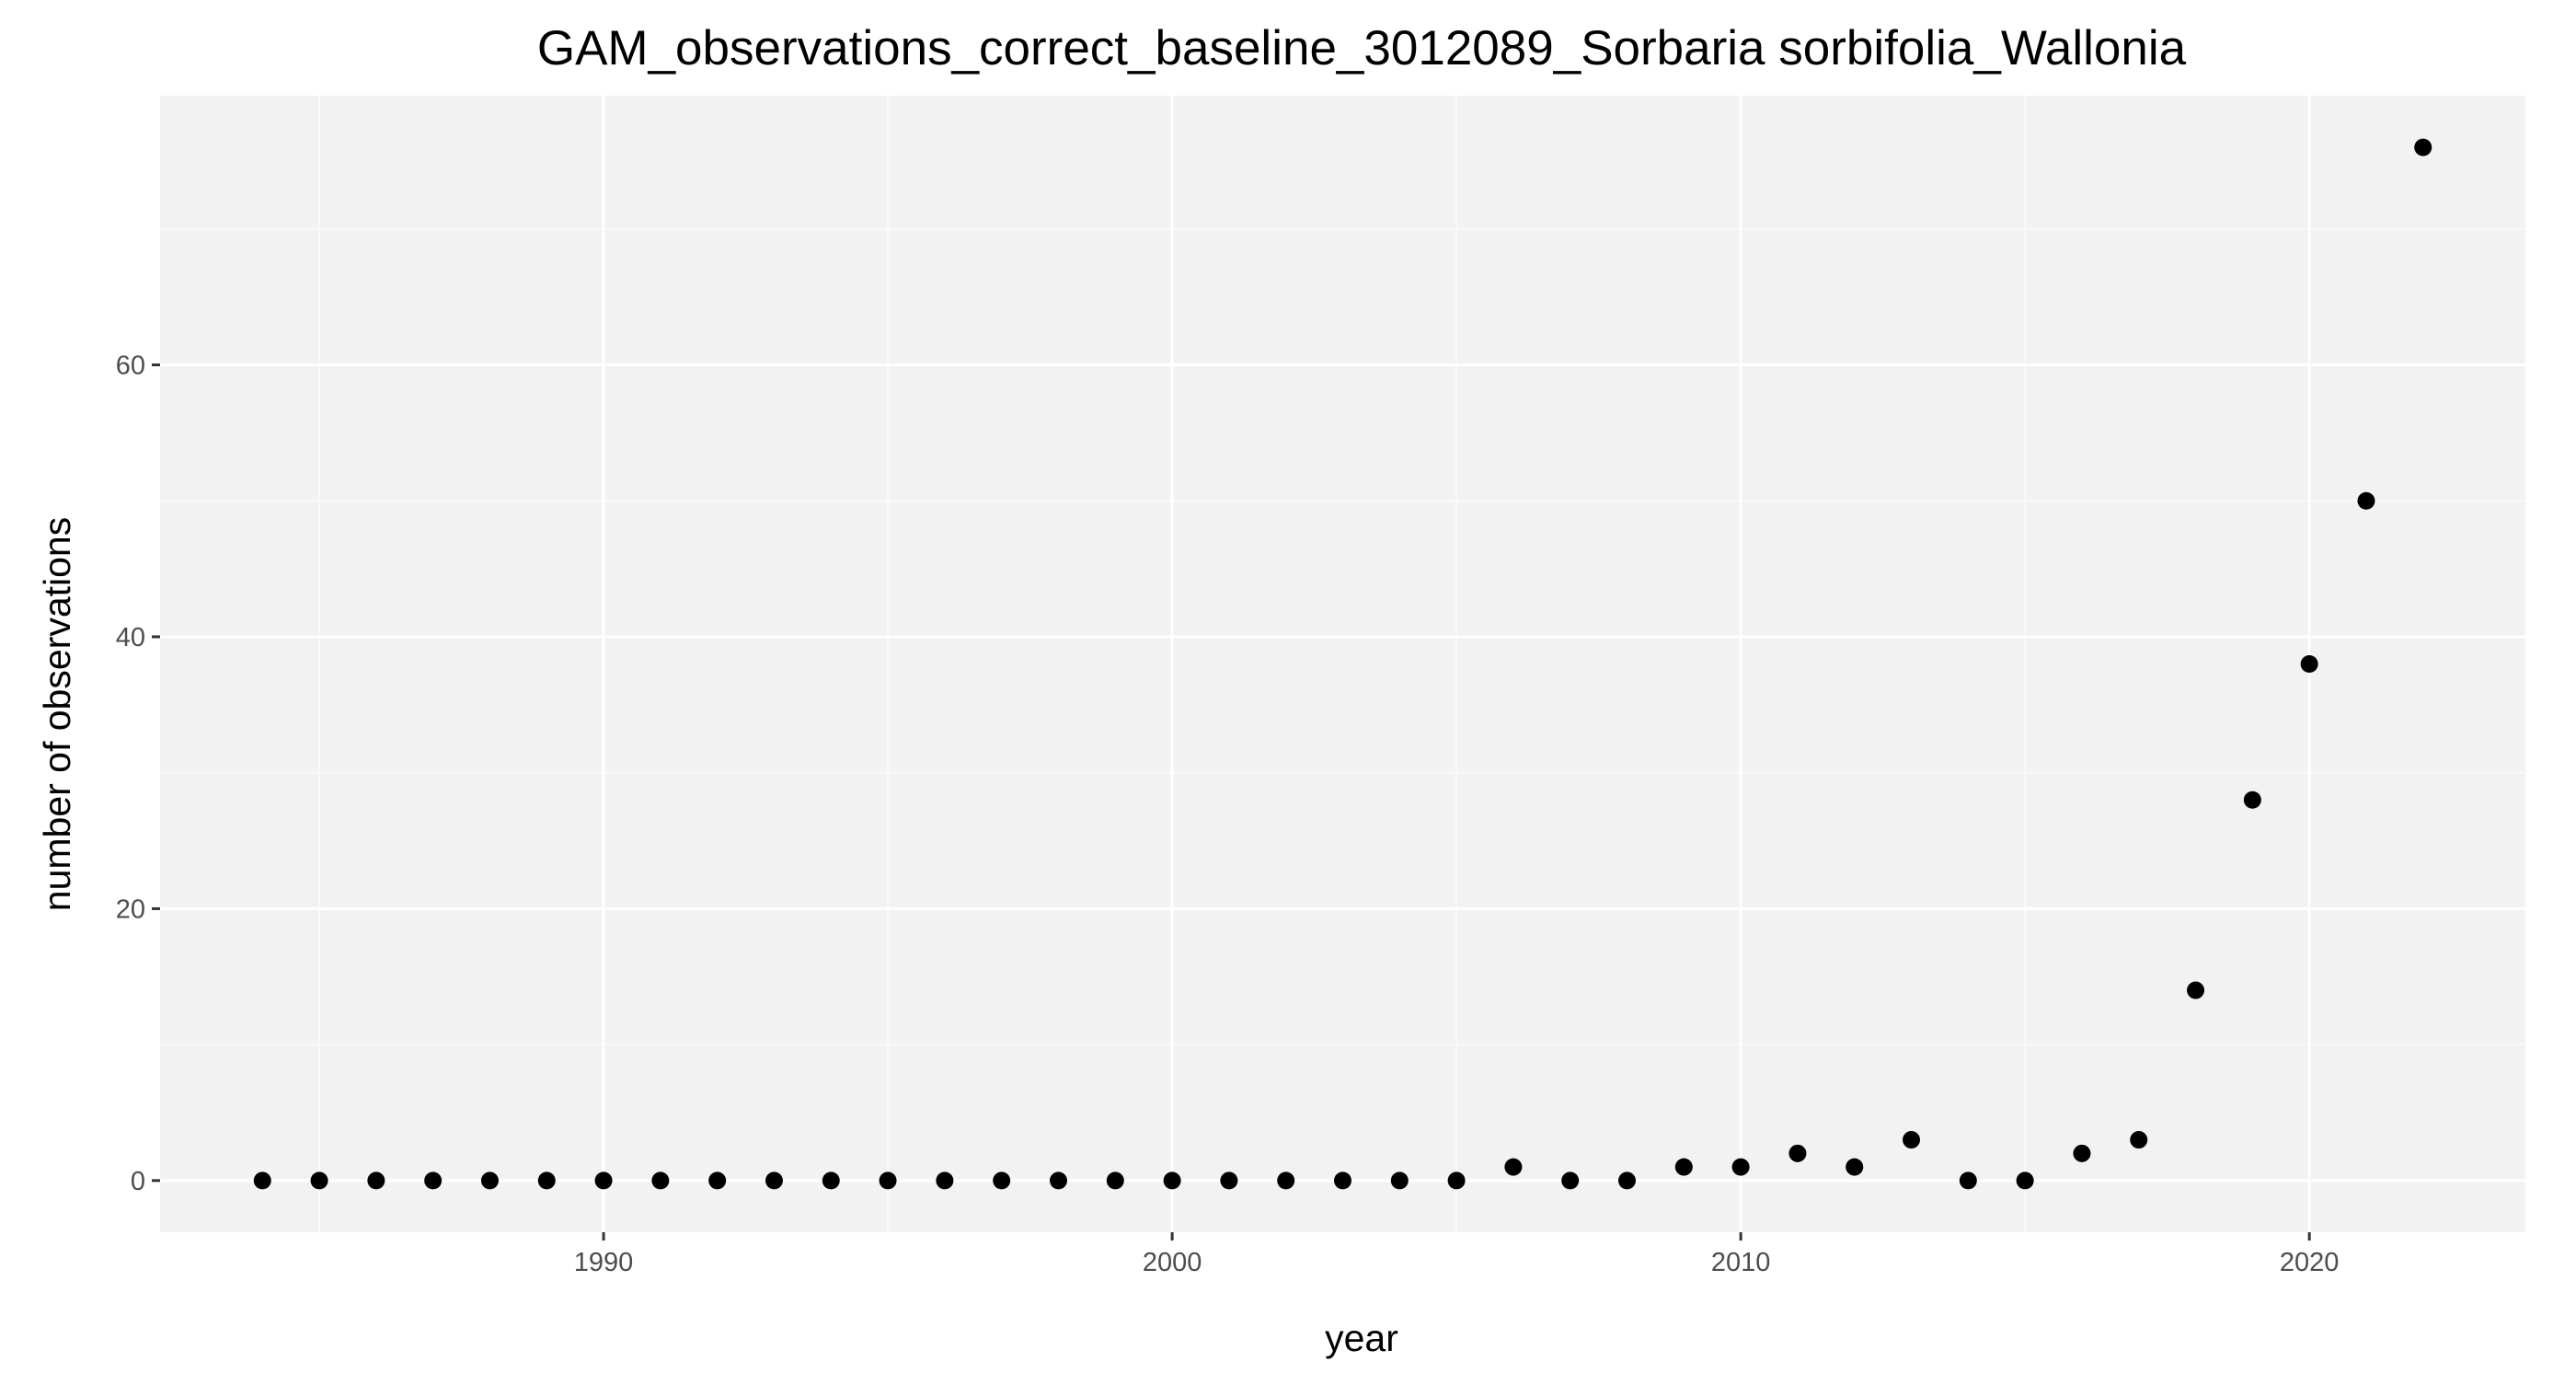  What do you see at coordinates (2310, 1262) in the screenshot?
I see `x-tick-label: 2020` at bounding box center [2310, 1262].